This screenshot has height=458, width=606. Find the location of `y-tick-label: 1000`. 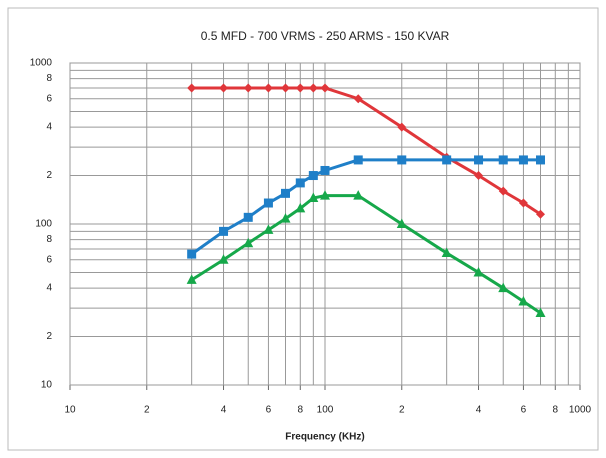

y-tick-label: 1000 is located at coordinates (41, 63).